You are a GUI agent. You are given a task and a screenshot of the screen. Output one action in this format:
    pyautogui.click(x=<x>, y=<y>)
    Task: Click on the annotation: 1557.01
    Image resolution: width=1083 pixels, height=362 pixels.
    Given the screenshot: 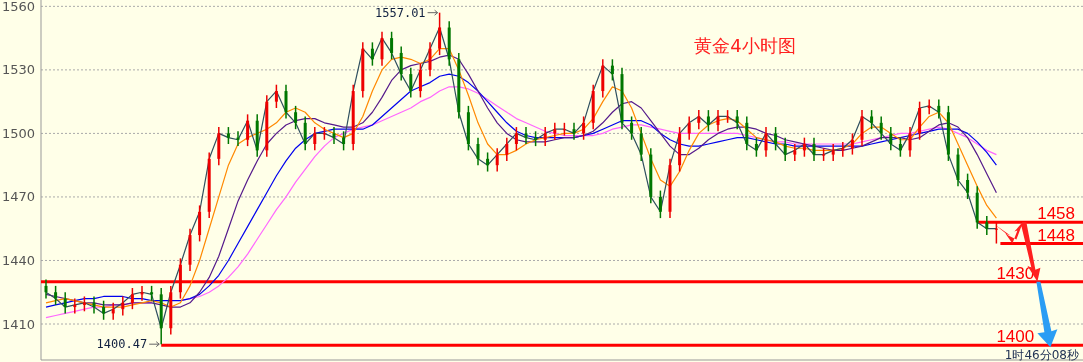 What is the action you would take?
    pyautogui.click(x=400, y=12)
    